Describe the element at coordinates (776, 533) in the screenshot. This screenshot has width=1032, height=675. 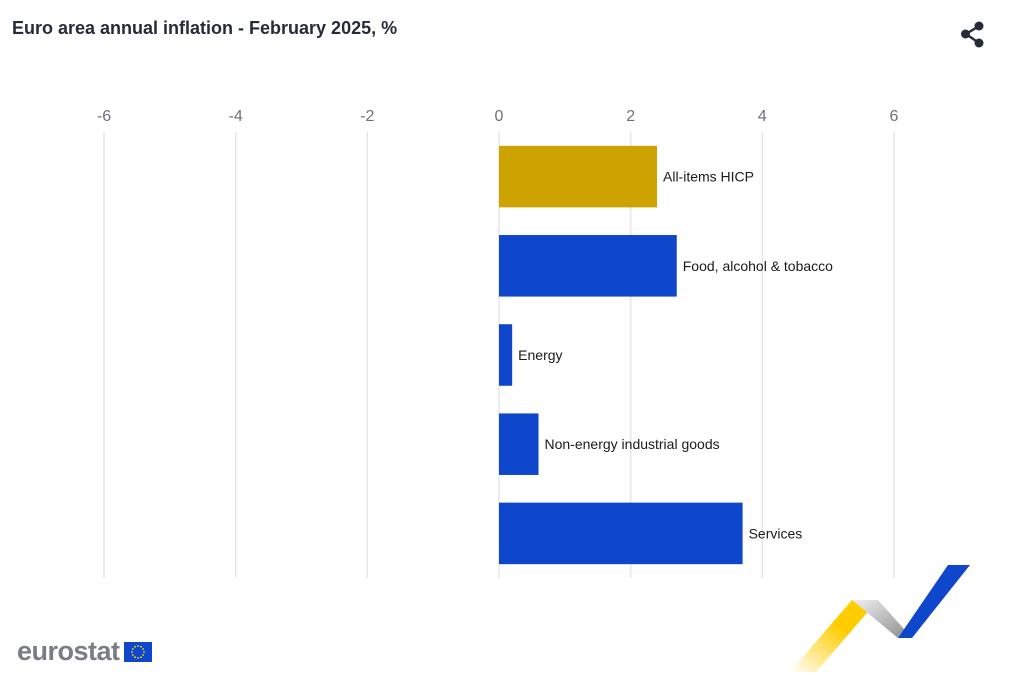
I see `bar-label: Services` at that location.